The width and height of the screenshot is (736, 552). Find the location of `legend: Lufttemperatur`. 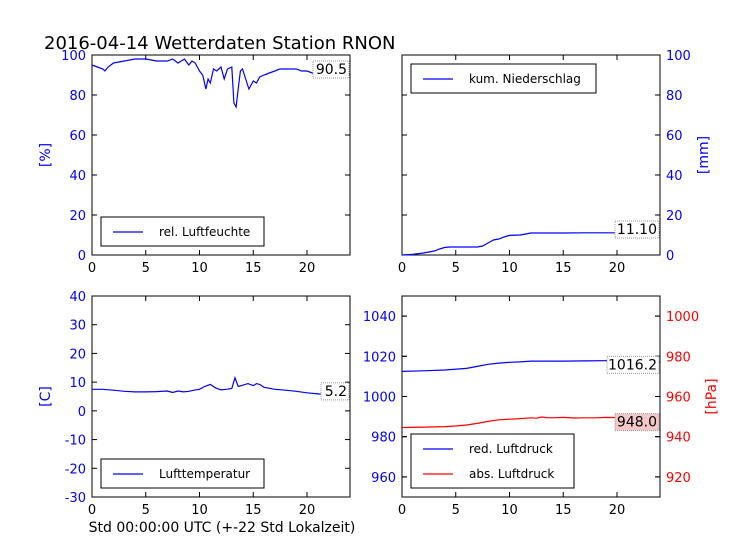

legend: Lufttemperatur is located at coordinates (182, 473).